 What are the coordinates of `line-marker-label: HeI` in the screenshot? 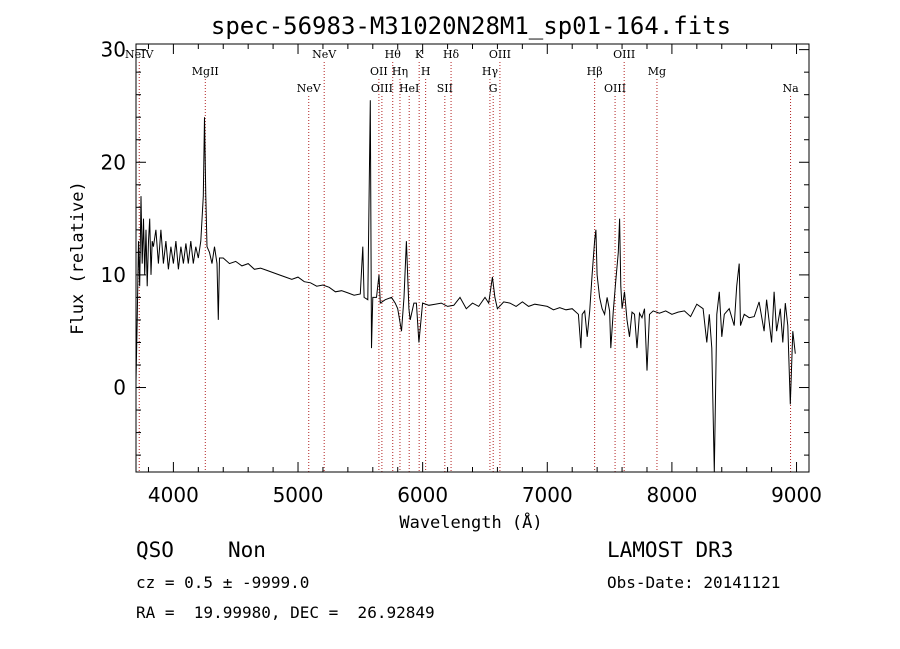 It's located at (409, 88).